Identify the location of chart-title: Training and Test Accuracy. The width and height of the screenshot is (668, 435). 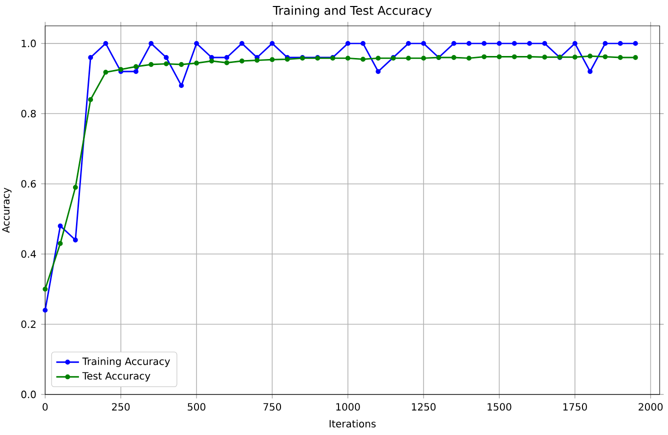
(352, 12).